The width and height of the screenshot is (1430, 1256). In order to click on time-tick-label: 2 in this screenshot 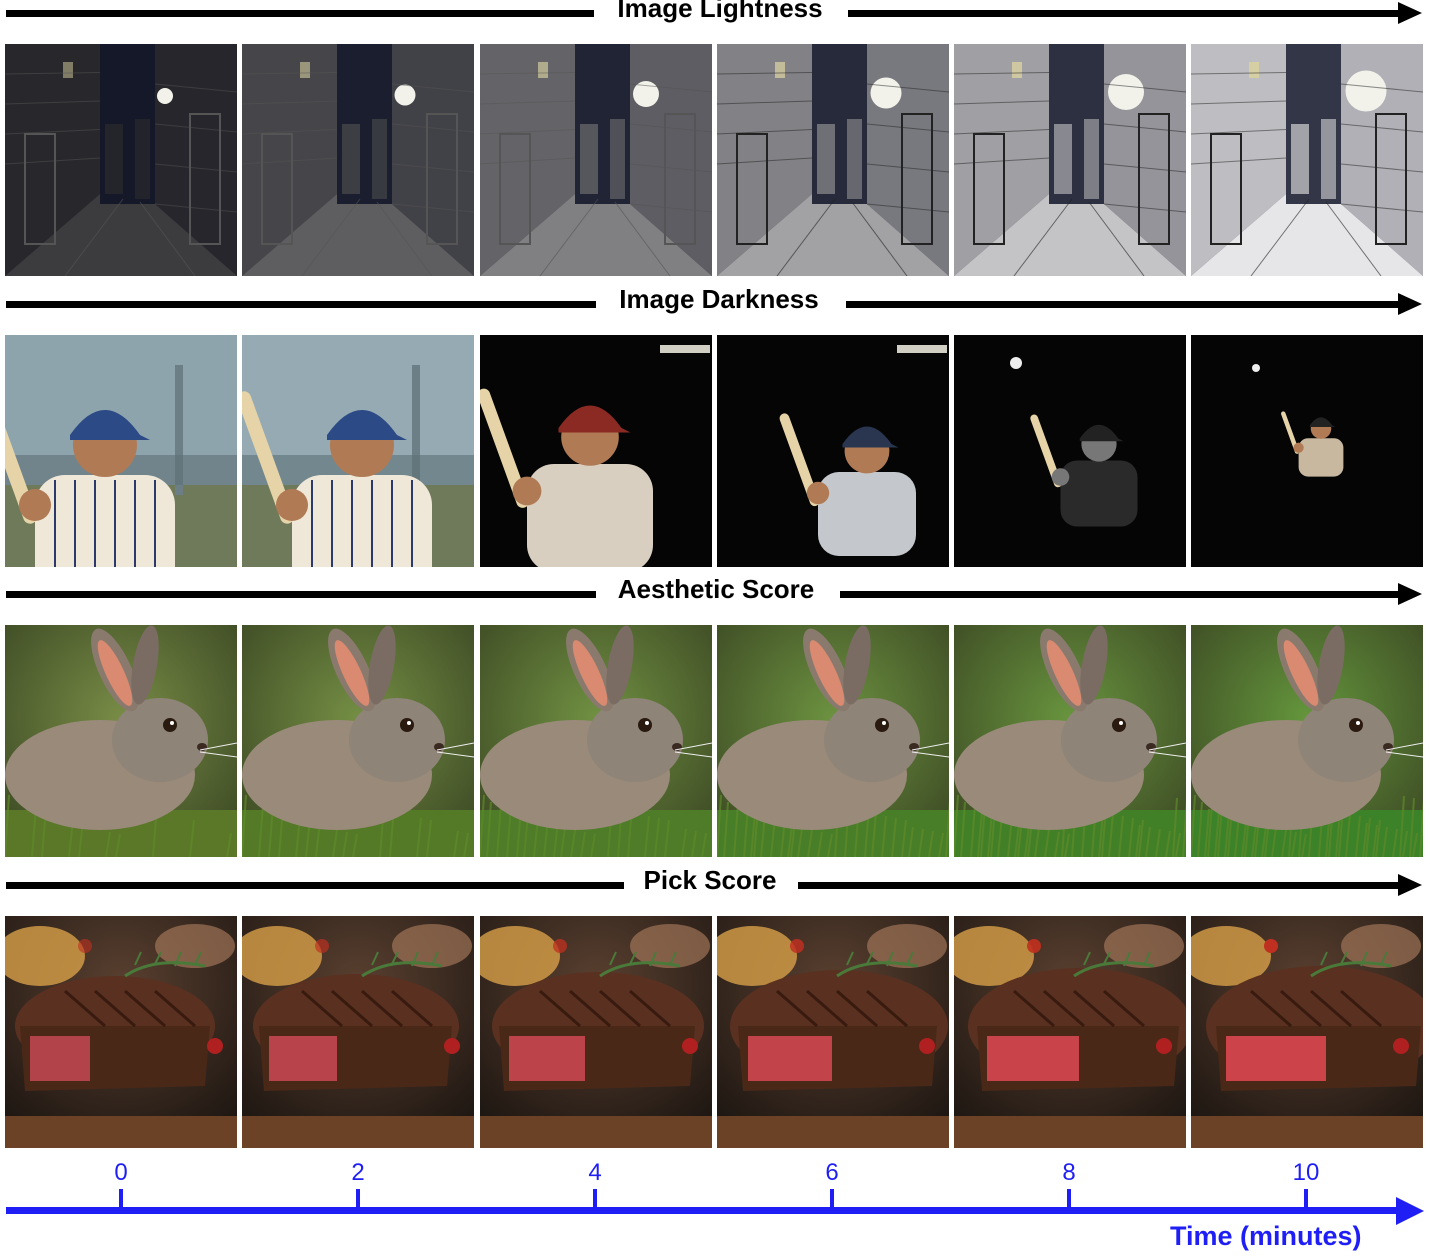, I will do `click(358, 1172)`.